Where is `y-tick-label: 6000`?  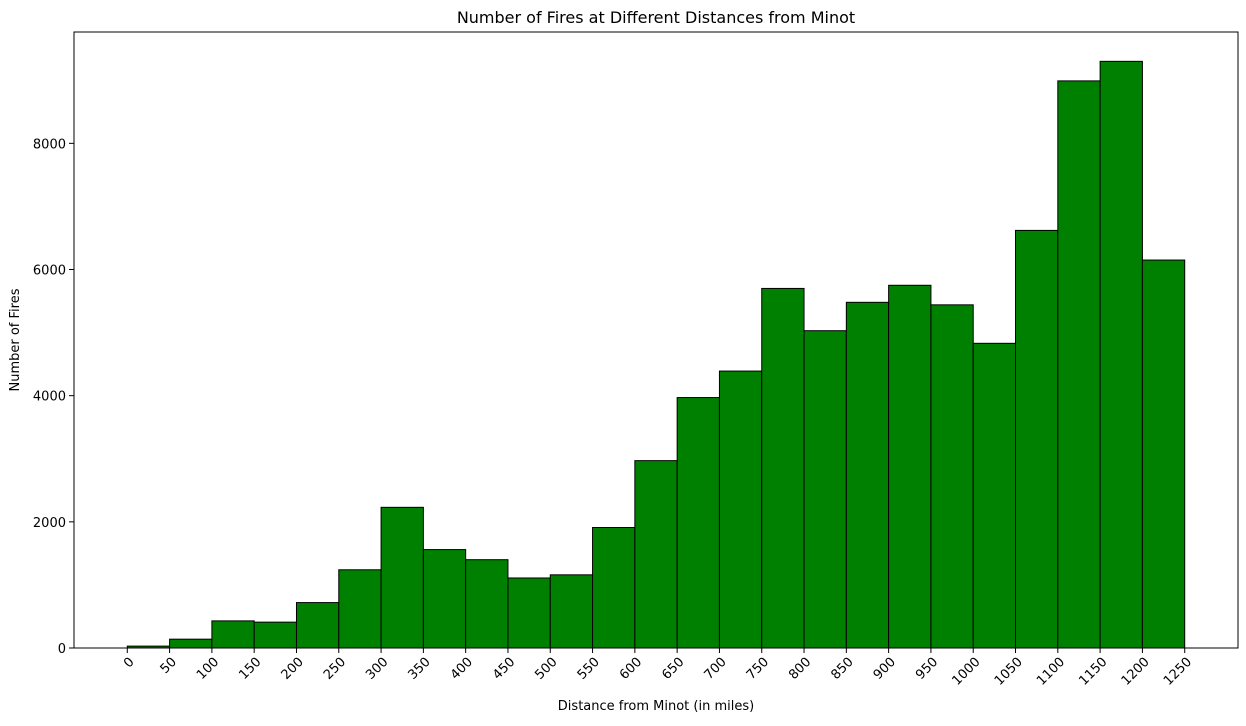
y-tick-label: 6000 is located at coordinates (49, 271).